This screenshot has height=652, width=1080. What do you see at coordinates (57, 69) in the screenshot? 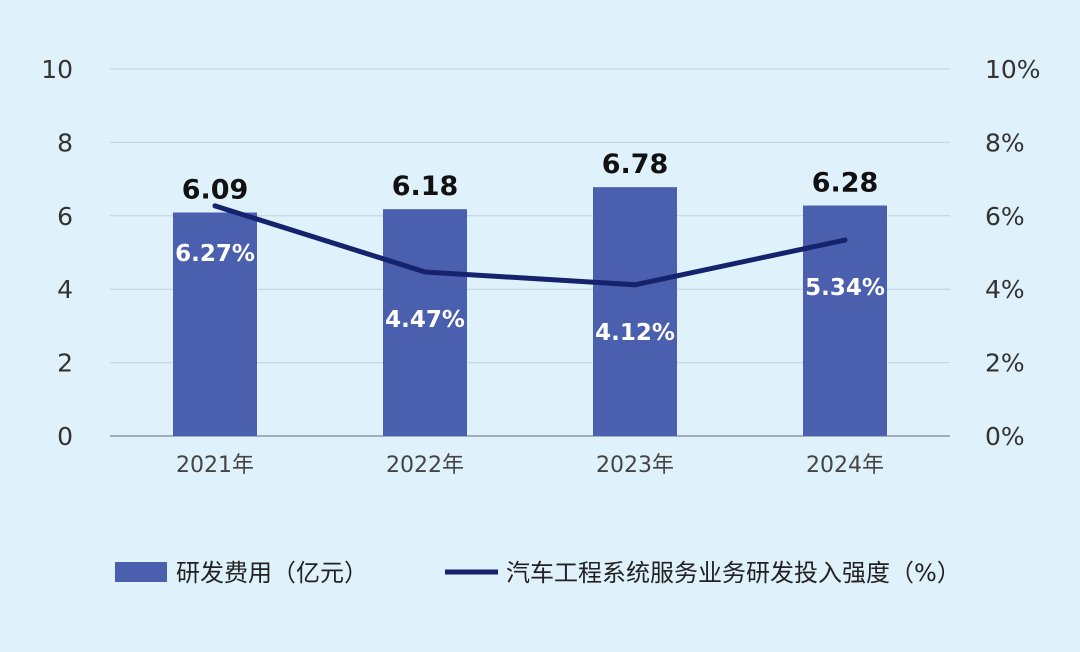
I see `y-left-tick-label: 10` at bounding box center [57, 69].